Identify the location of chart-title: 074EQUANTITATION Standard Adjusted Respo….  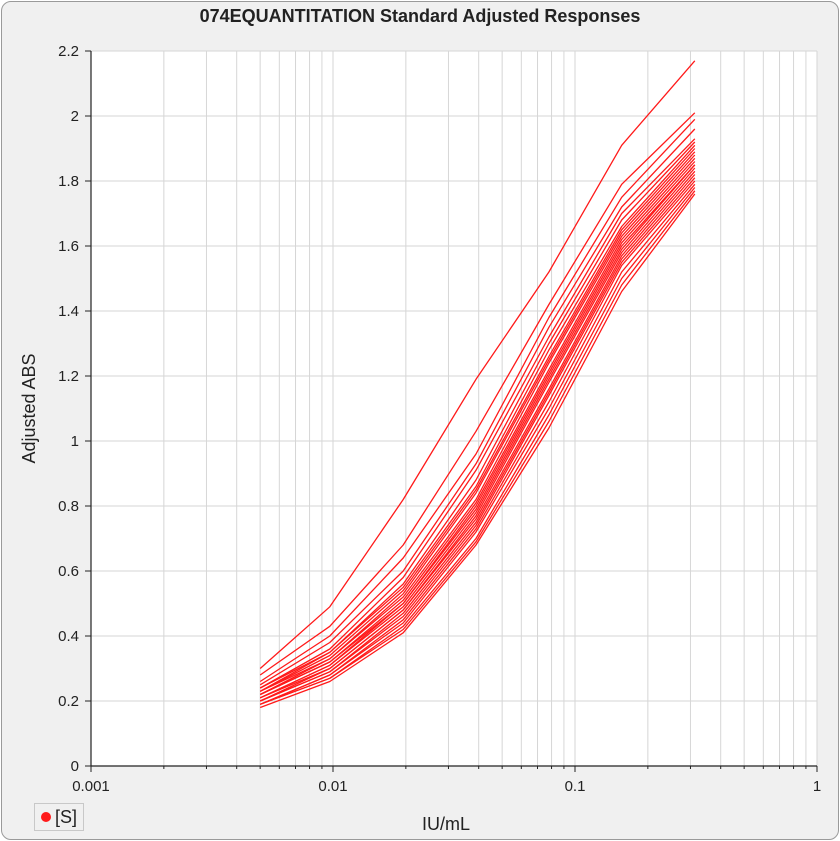
(420, 16).